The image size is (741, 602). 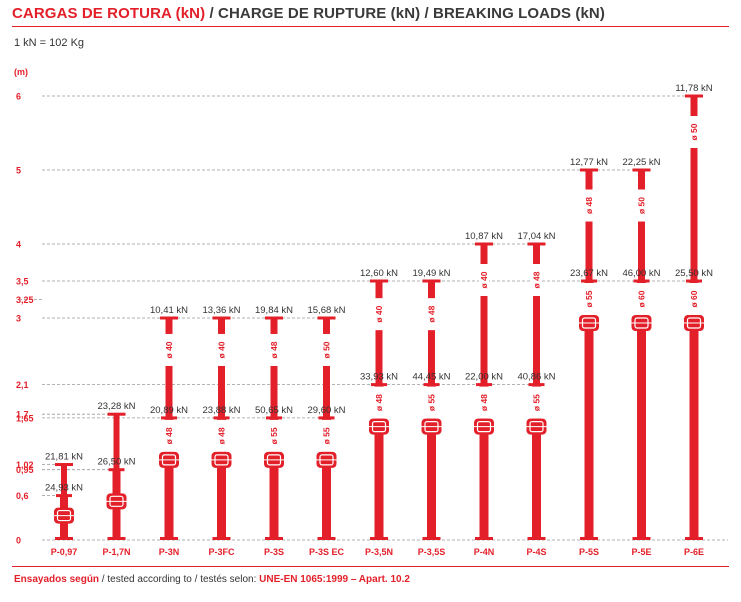 I want to click on y-tick-label-9: 3,5, so click(x=22, y=282).